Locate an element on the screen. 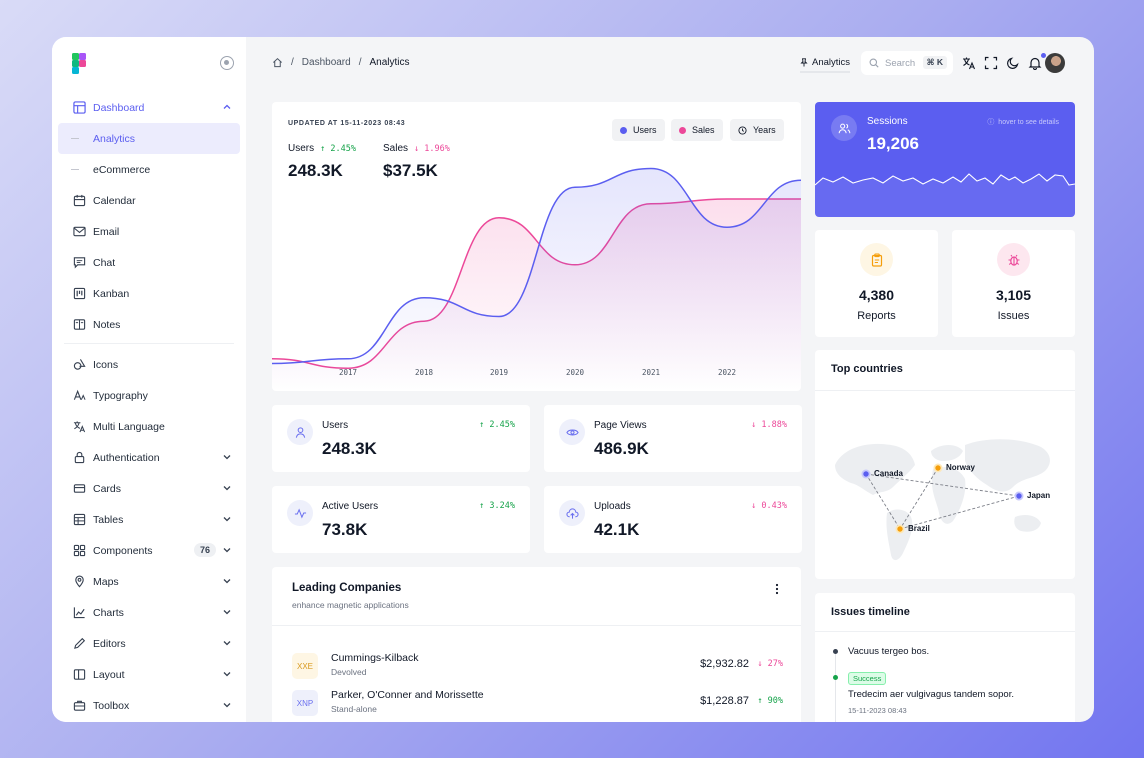  sidebar-item-label: Dashboard is located at coordinates (119, 107).